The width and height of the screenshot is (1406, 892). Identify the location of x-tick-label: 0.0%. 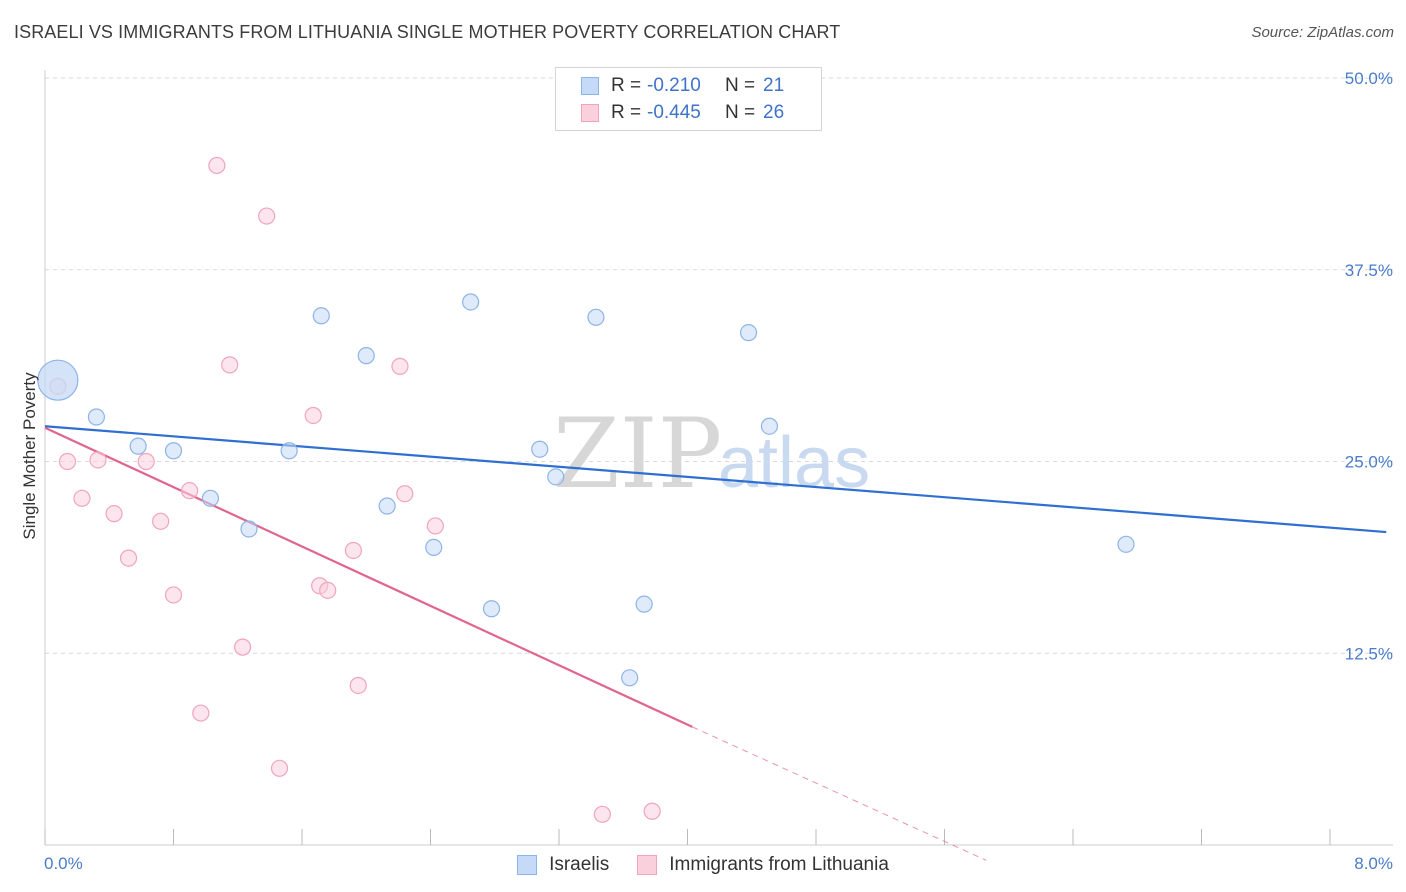
(63, 863).